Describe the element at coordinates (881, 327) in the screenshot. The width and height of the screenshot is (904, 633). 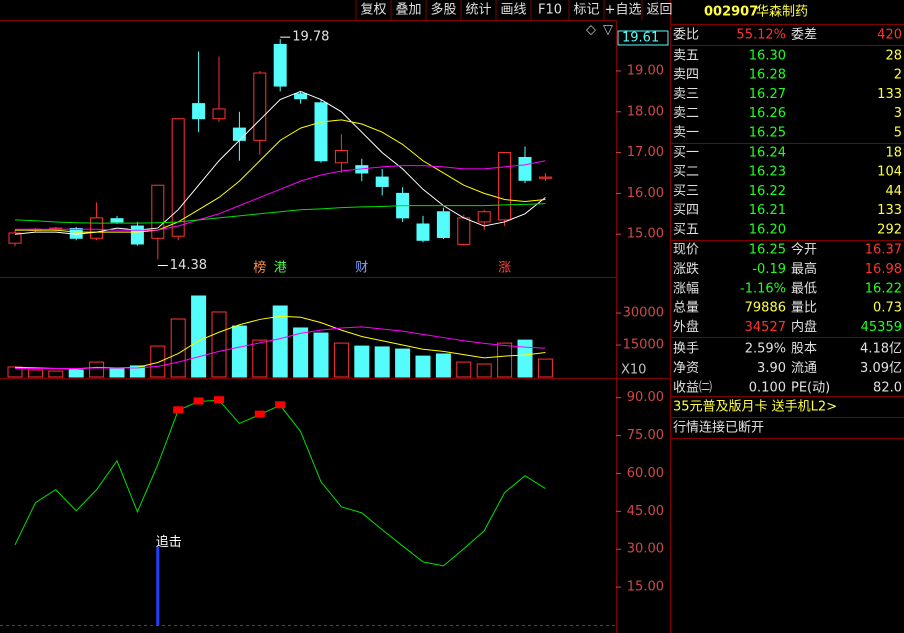
I see `stat-value: 45359` at that location.